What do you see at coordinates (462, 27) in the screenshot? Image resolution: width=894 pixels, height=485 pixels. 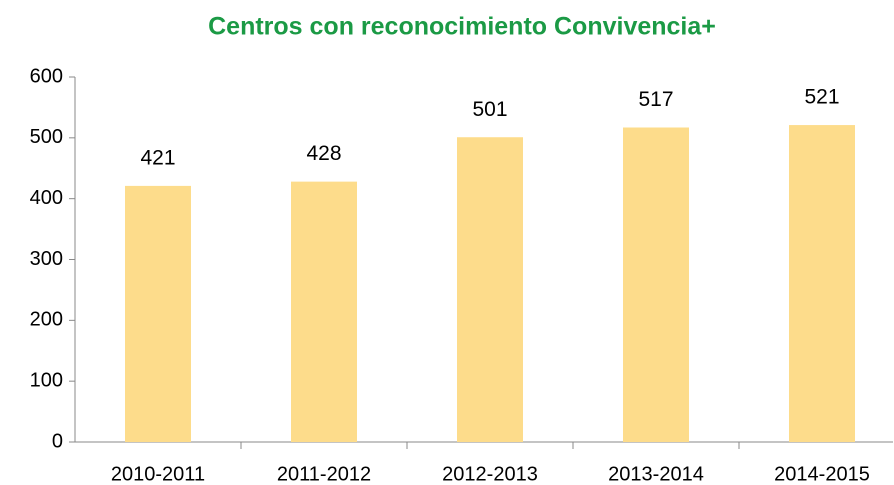 I see `chart-title: Centros con reconocimiento Convivencia+` at bounding box center [462, 27].